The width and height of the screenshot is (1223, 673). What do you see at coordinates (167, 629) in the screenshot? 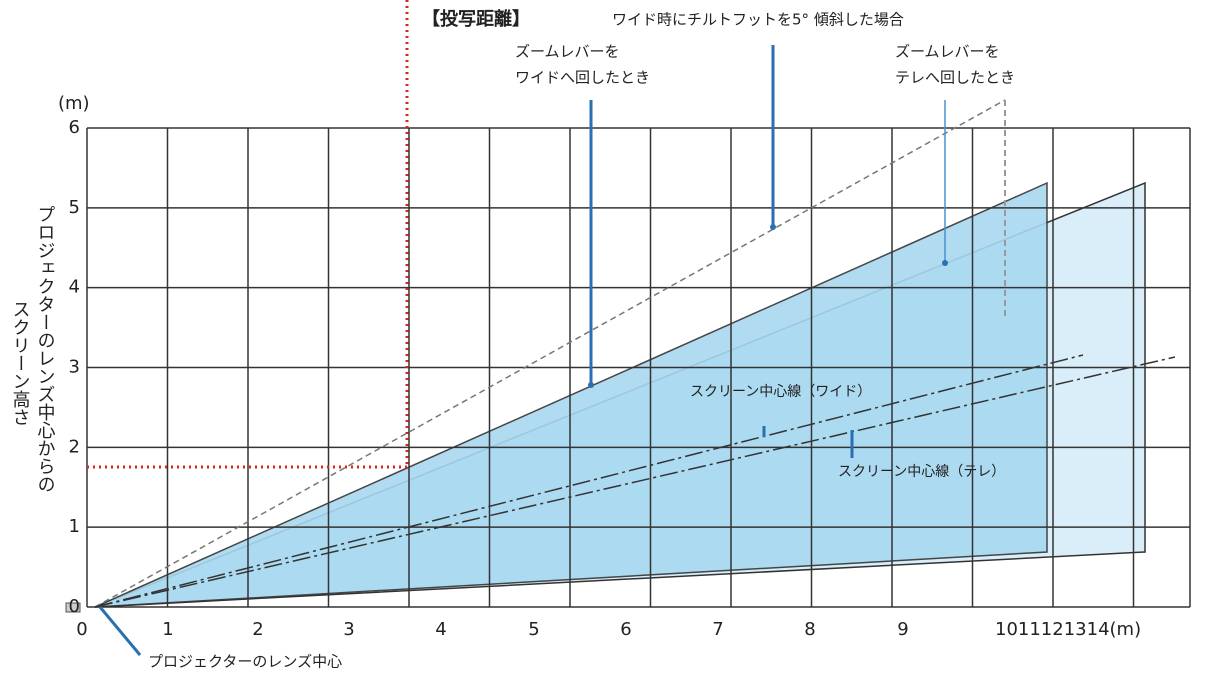
I see `x-tick-label: 1` at bounding box center [167, 629].